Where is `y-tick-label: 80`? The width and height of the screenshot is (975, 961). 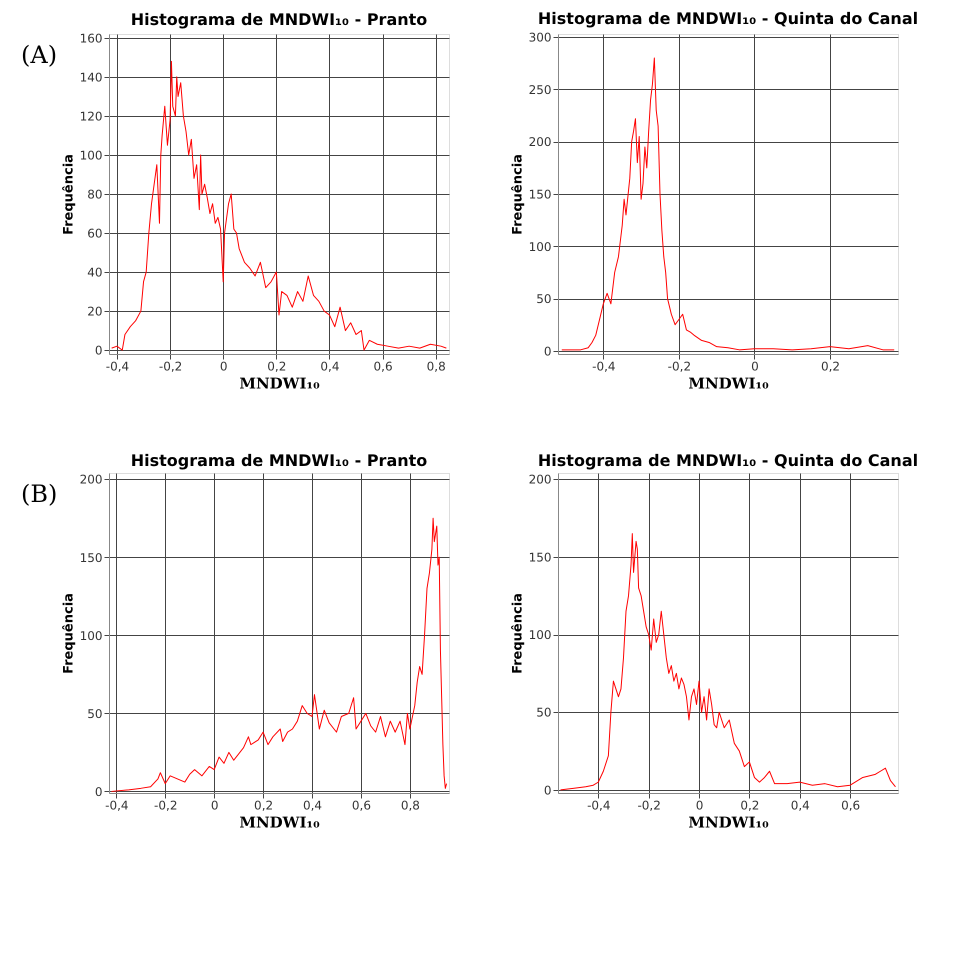 y-tick-label: 80 is located at coordinates (94, 195).